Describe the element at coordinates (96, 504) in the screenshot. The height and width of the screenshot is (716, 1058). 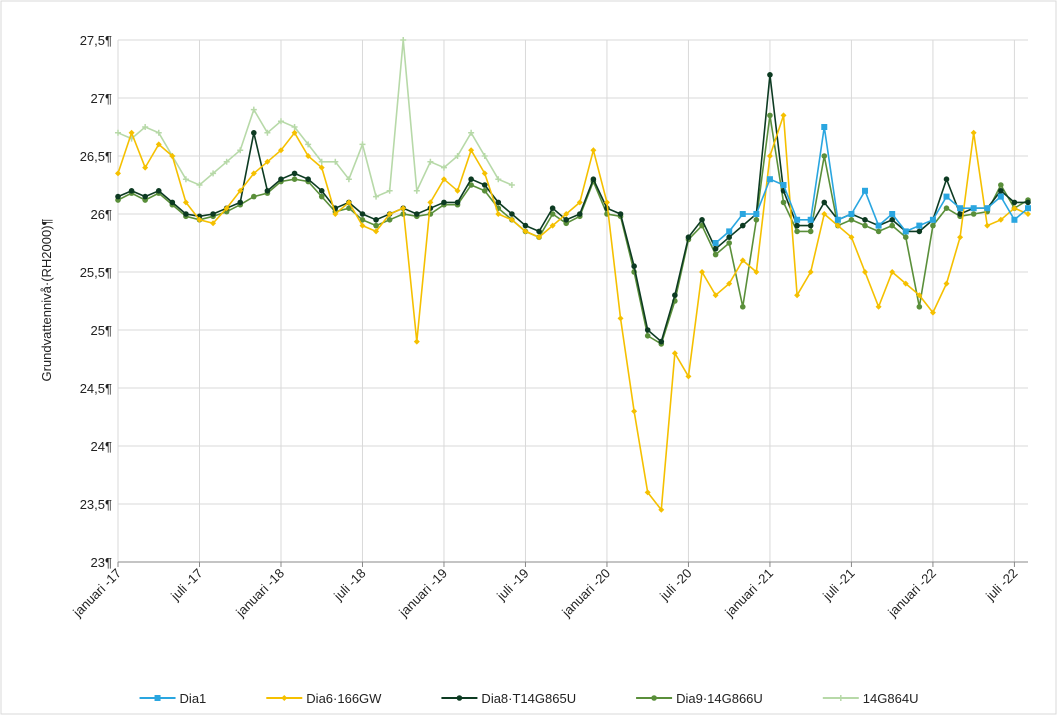
I see `y-tick-label: 23,5¶` at that location.